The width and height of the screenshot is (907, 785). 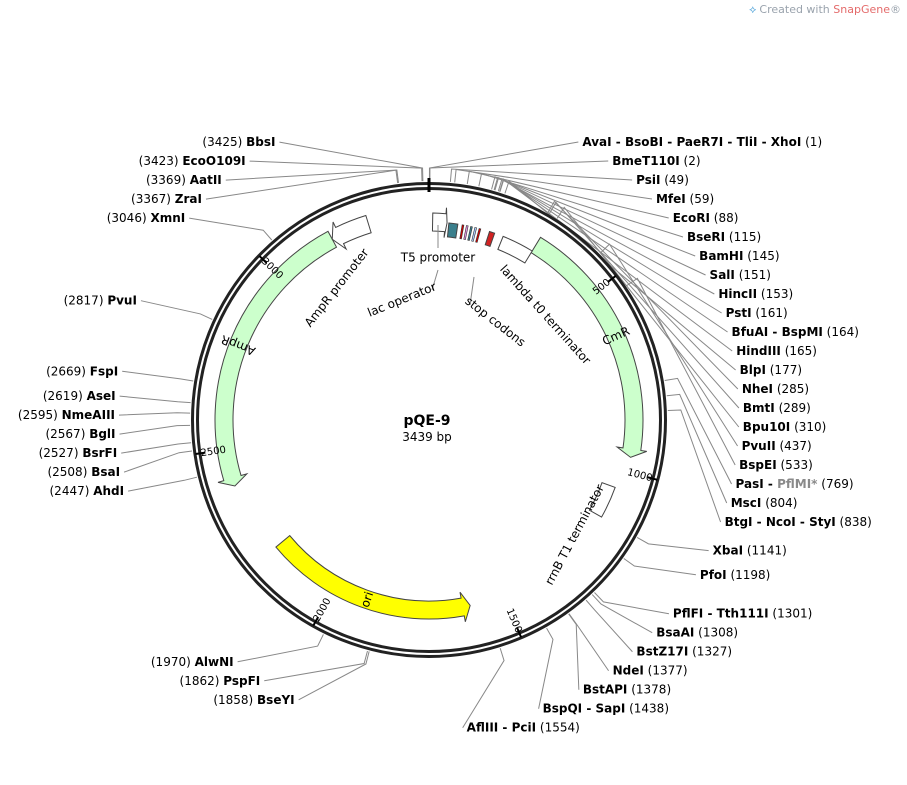 What do you see at coordinates (750, 551) in the screenshot?
I see `site-label-xbai: XbaI (1141)` at bounding box center [750, 551].